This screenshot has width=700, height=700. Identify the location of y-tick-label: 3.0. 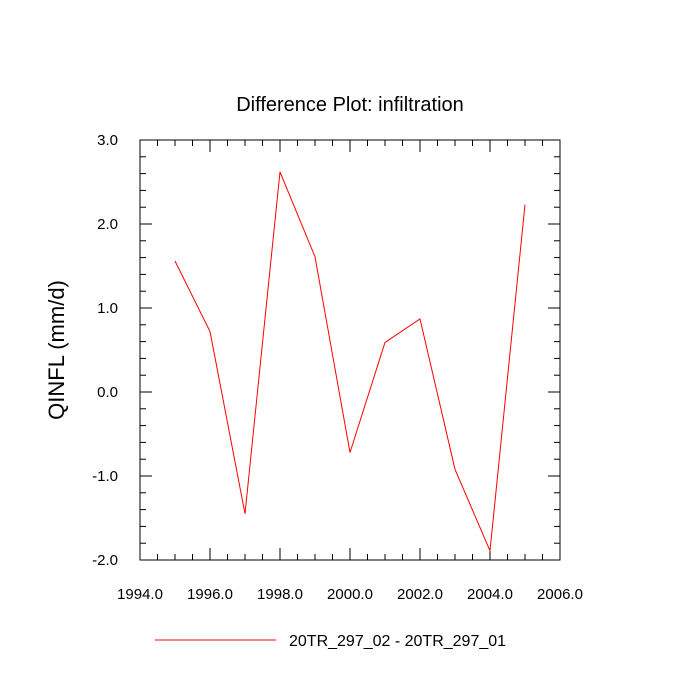
(107, 140).